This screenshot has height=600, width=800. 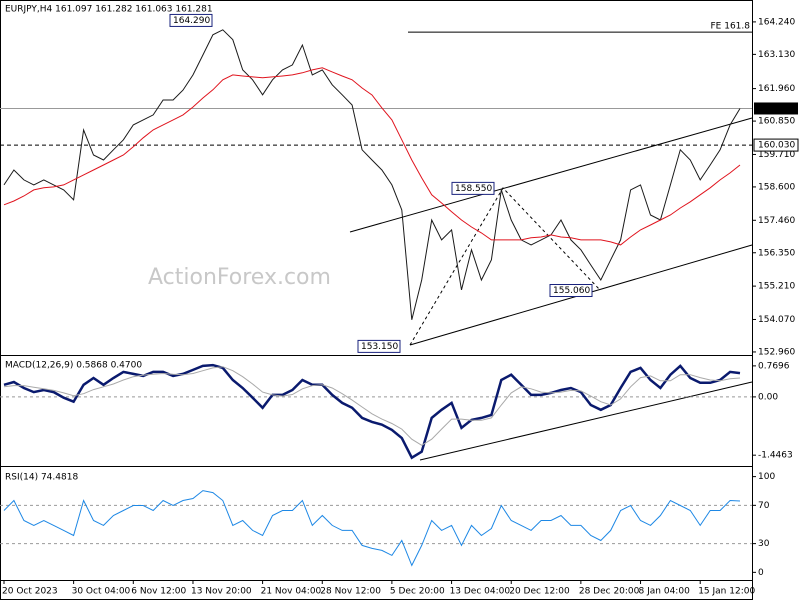 I want to click on y-tick-label: 155.210, so click(x=776, y=287).